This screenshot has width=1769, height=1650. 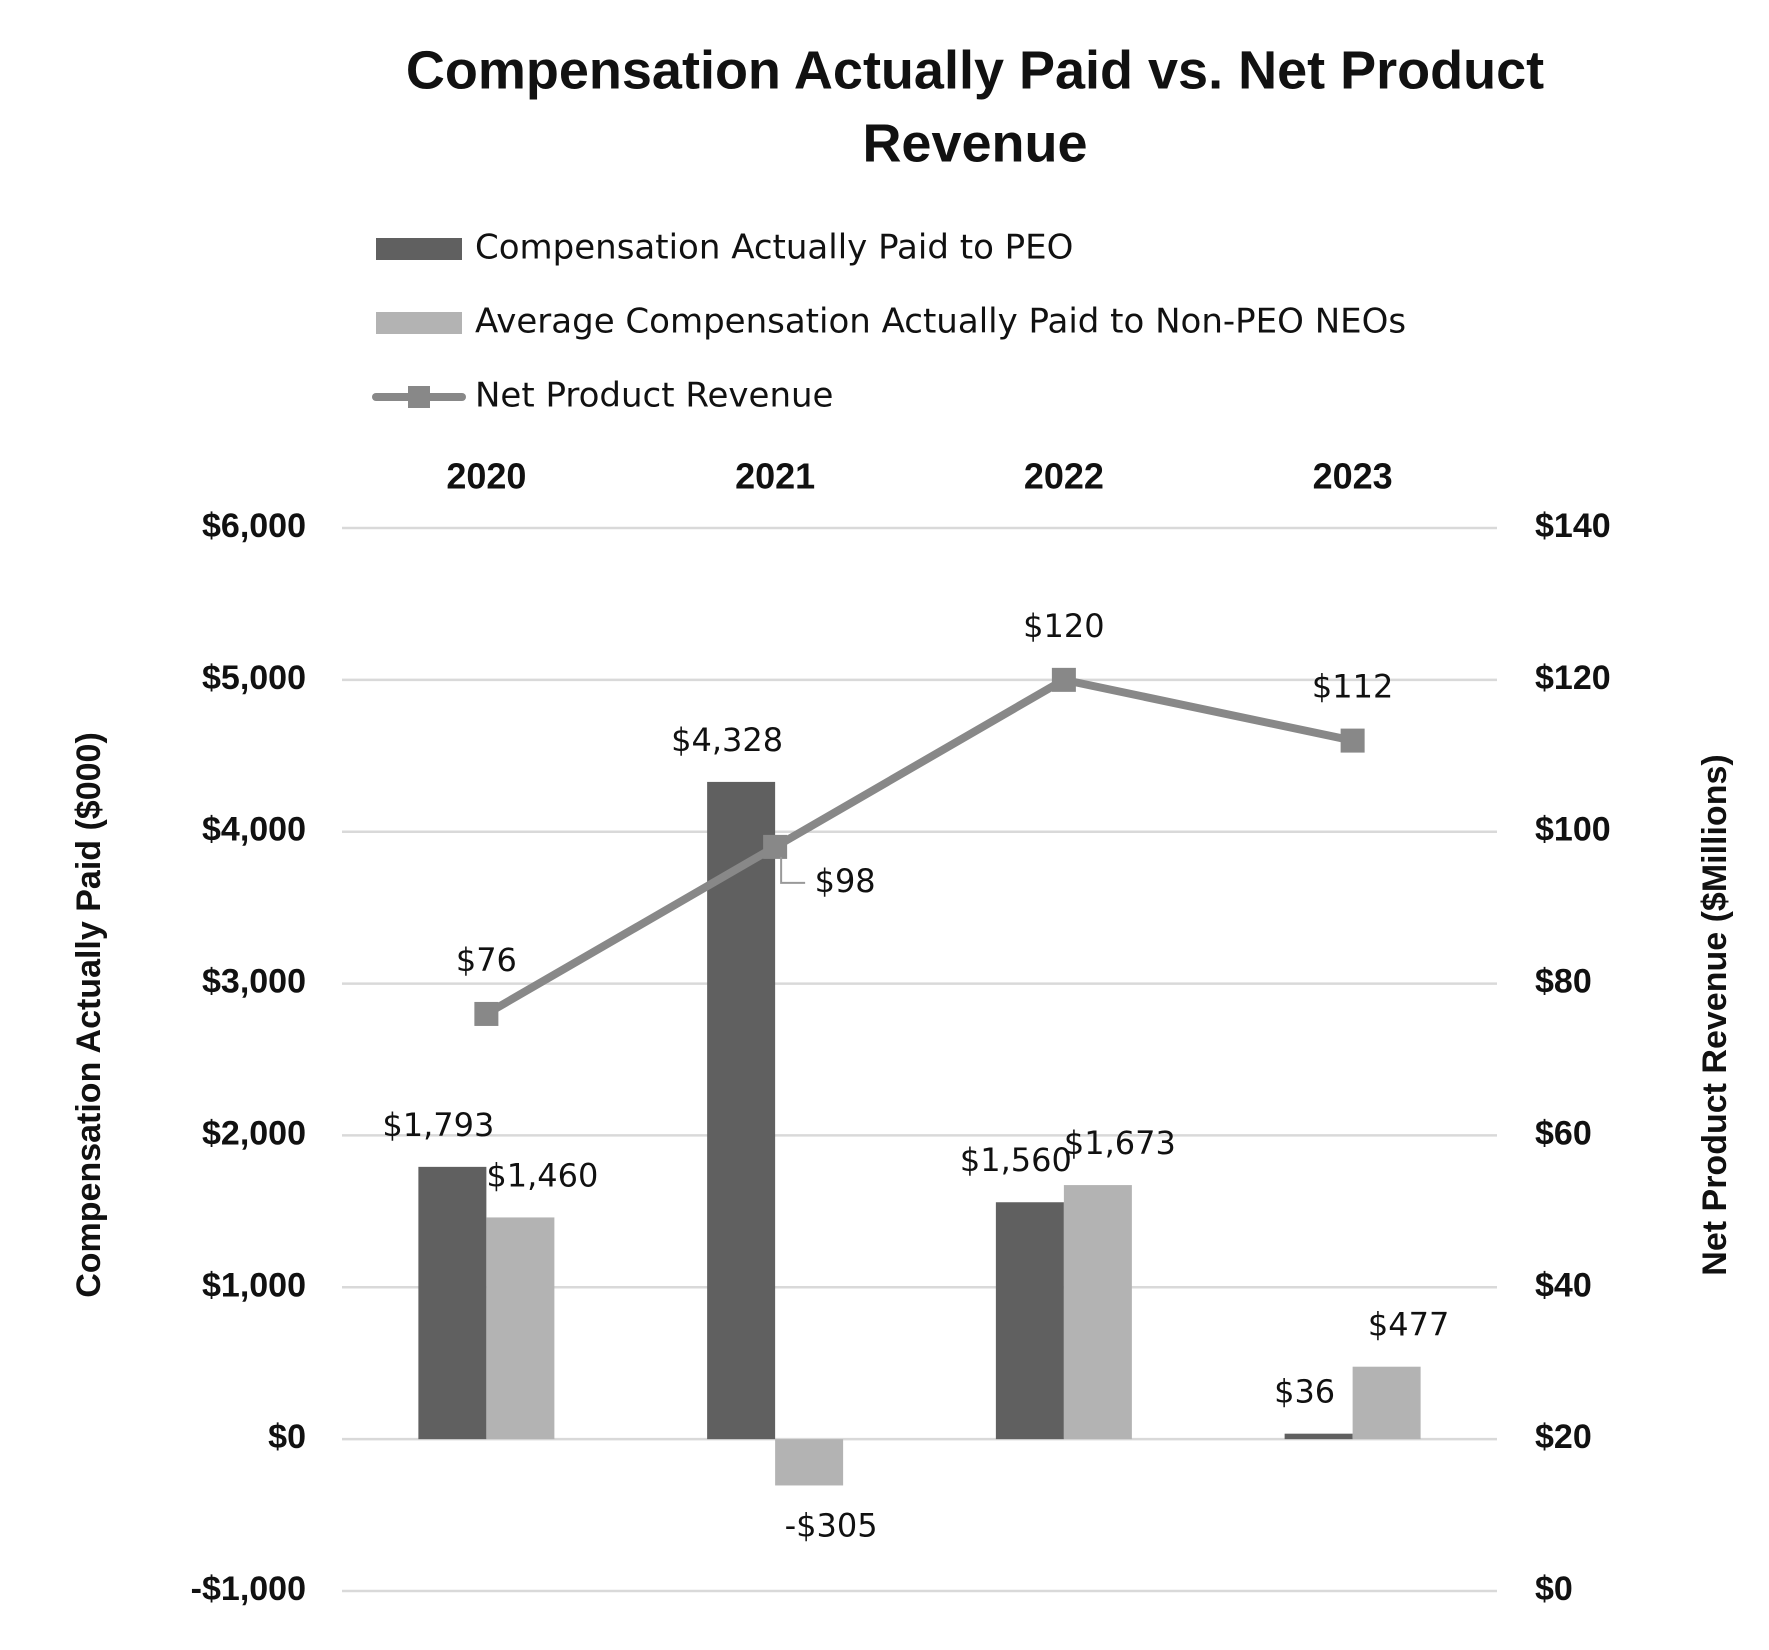 What do you see at coordinates (775, 476) in the screenshot?
I see `x-tick-label: 2021` at bounding box center [775, 476].